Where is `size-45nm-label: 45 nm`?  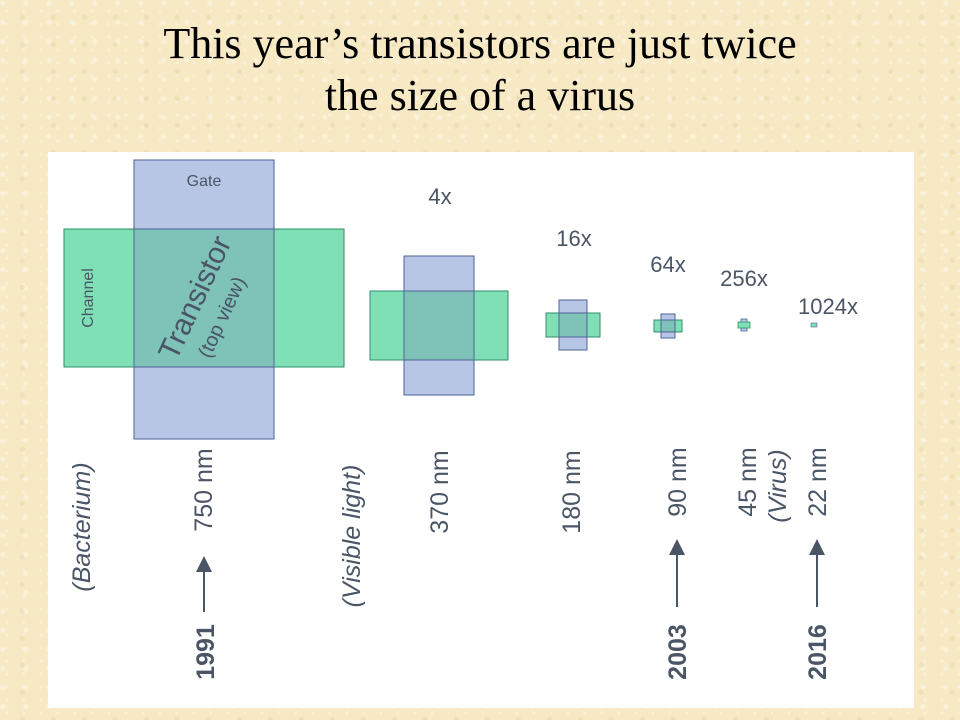
size-45nm-label: 45 nm is located at coordinates (748, 481).